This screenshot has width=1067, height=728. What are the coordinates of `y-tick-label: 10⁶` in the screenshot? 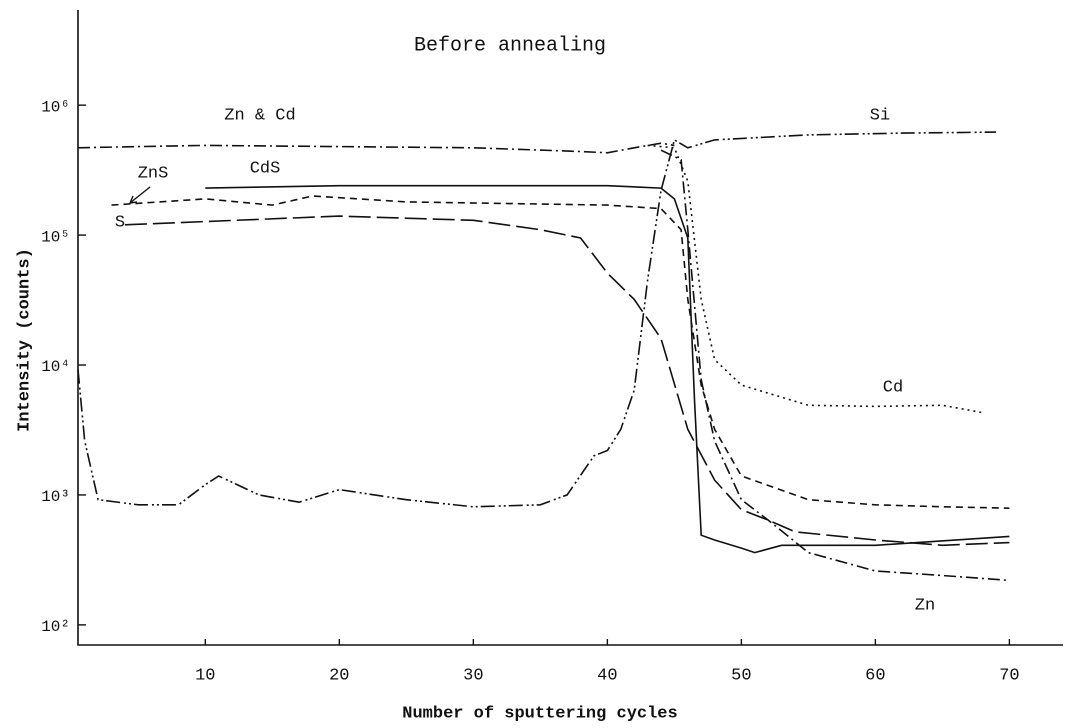 It's located at (55, 107).